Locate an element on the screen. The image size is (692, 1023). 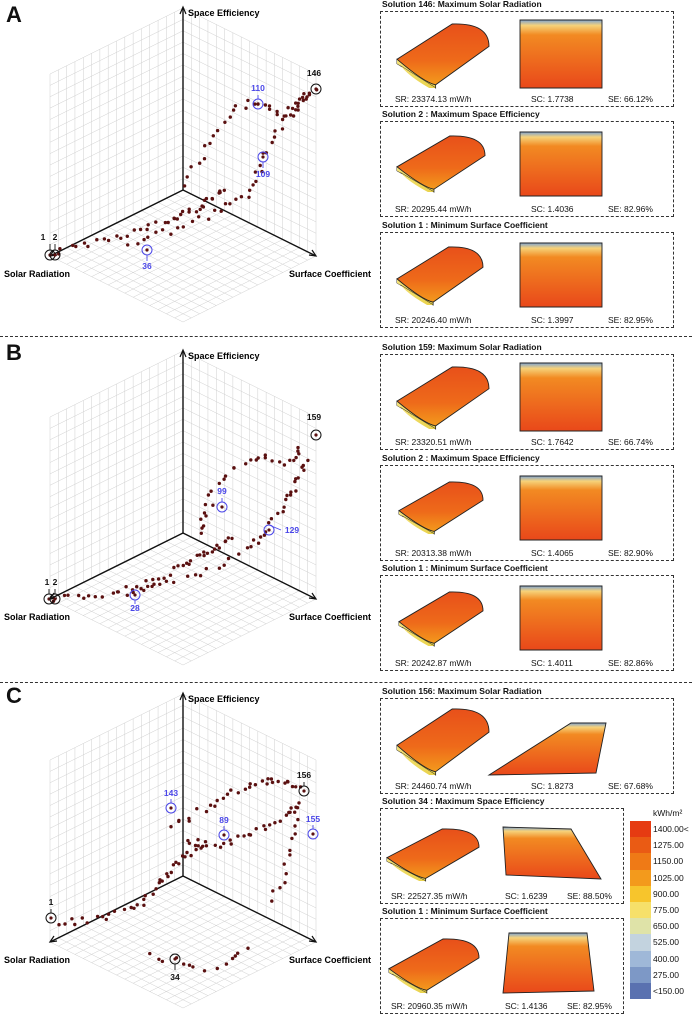
solution-box: SR: 22527.35 mW/h SC: 1.6239 SE: 88.50% is located at coordinates (502, 856).